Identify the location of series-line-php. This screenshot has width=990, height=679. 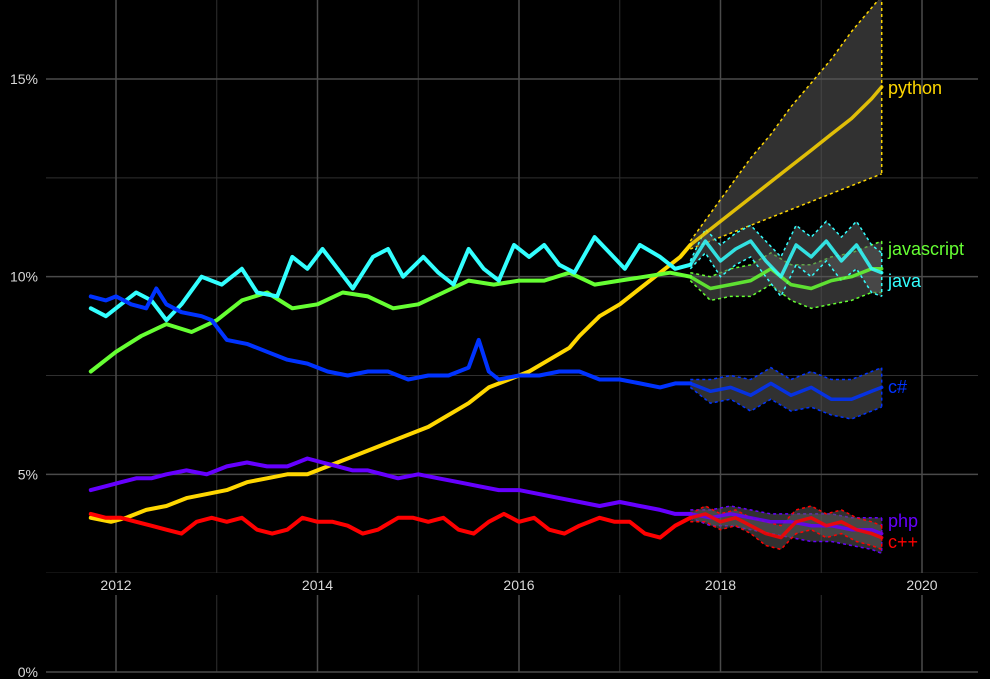
(390, 486).